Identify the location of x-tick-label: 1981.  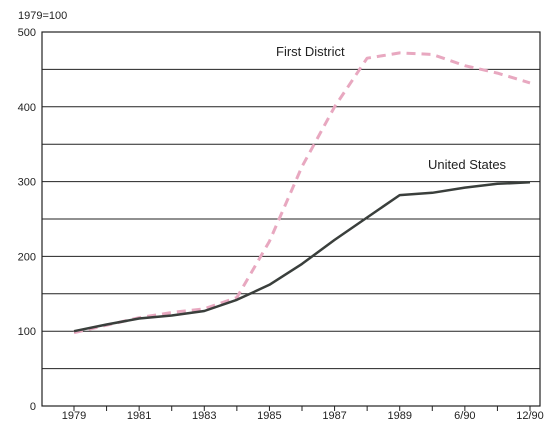
(139, 415).